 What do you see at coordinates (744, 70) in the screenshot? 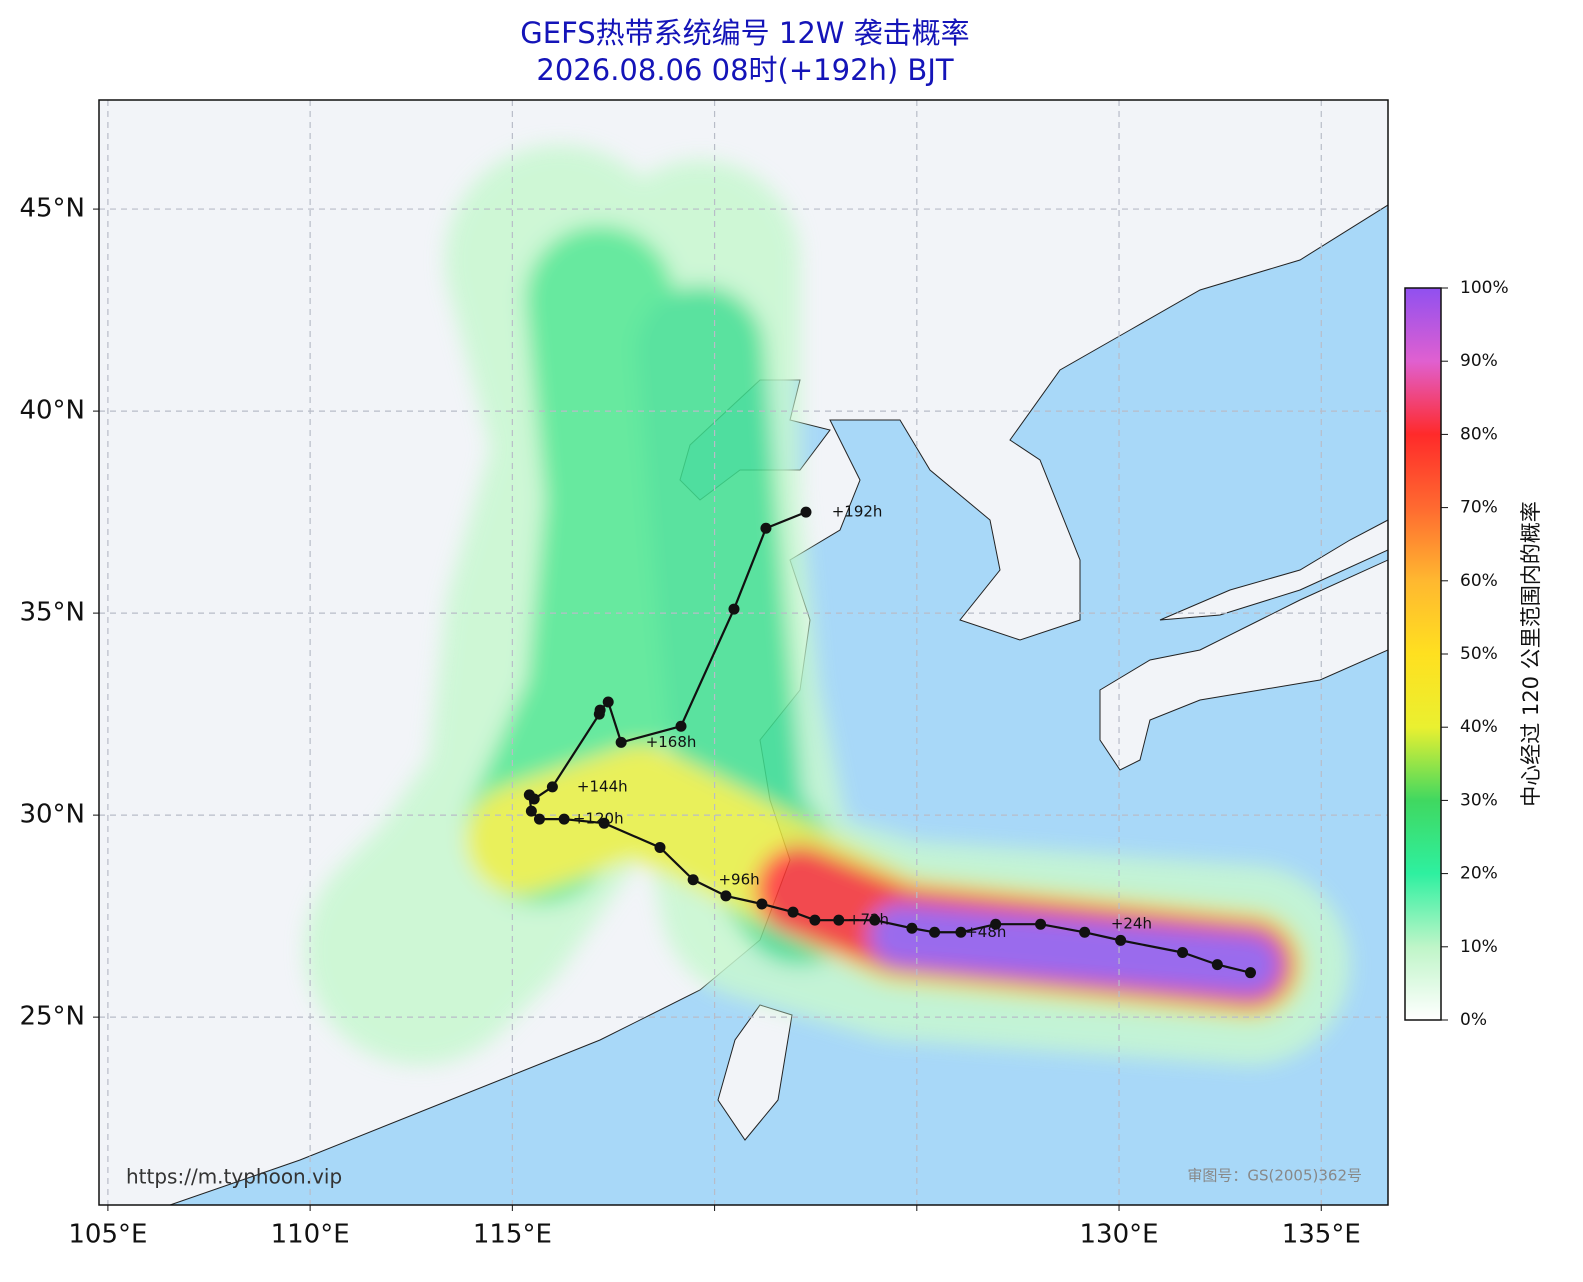
I see `subtitle: 2026.08.06 08时(+192h) BJT` at bounding box center [744, 70].